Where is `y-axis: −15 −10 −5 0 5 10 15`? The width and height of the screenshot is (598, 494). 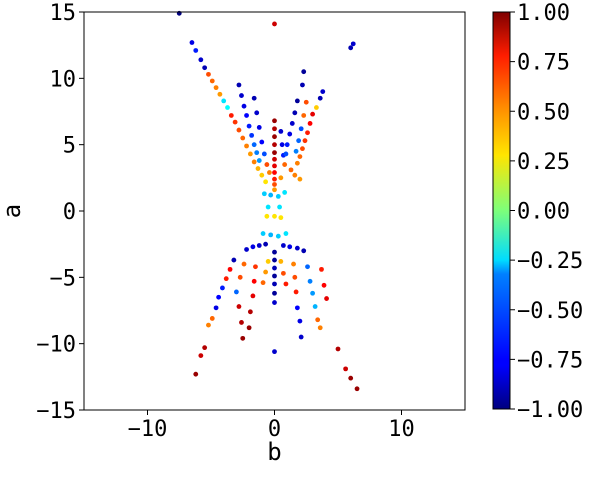
y-axis: −15 −10 −5 0 5 10 15 is located at coordinates (60, 212).